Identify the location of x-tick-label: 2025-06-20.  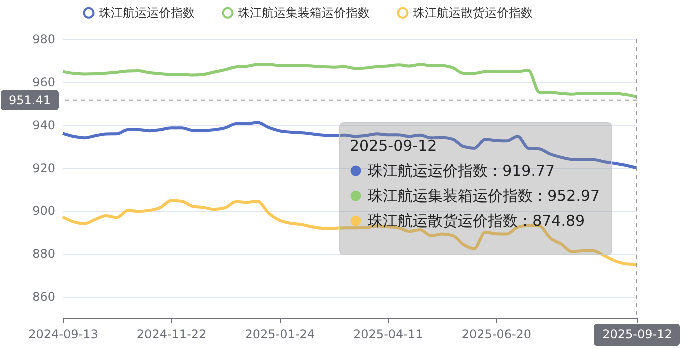
(497, 335).